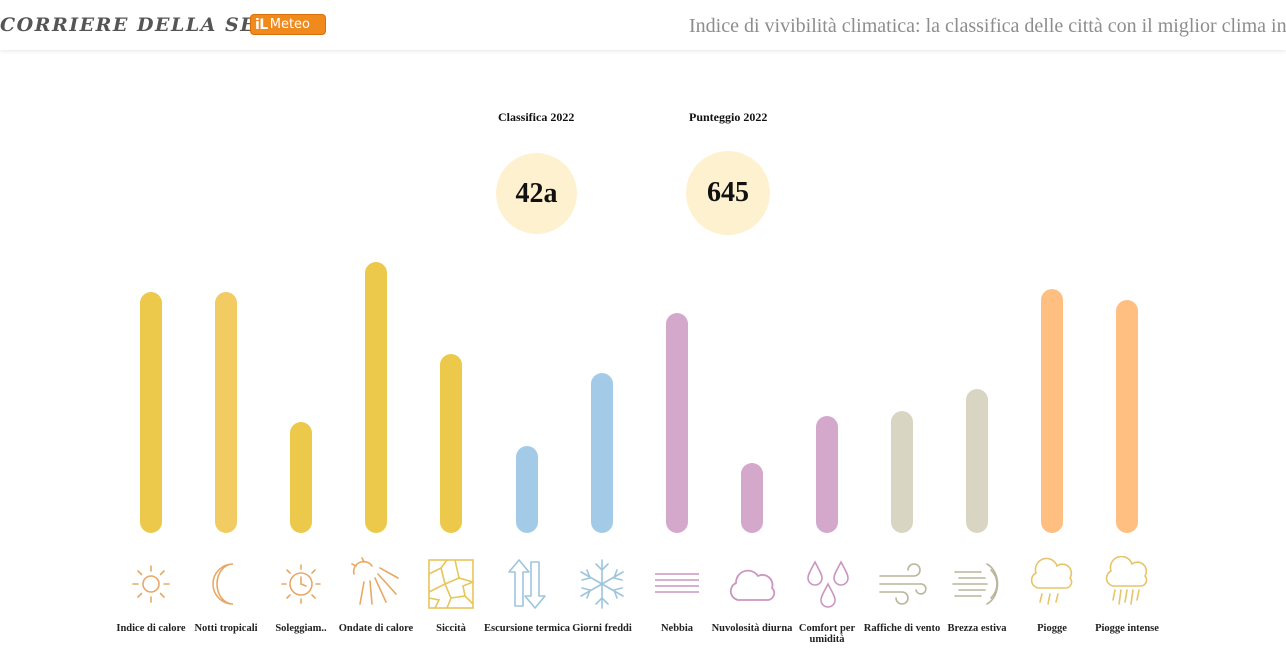 This screenshot has width=1286, height=665. I want to click on drops-icon, so click(827, 584).